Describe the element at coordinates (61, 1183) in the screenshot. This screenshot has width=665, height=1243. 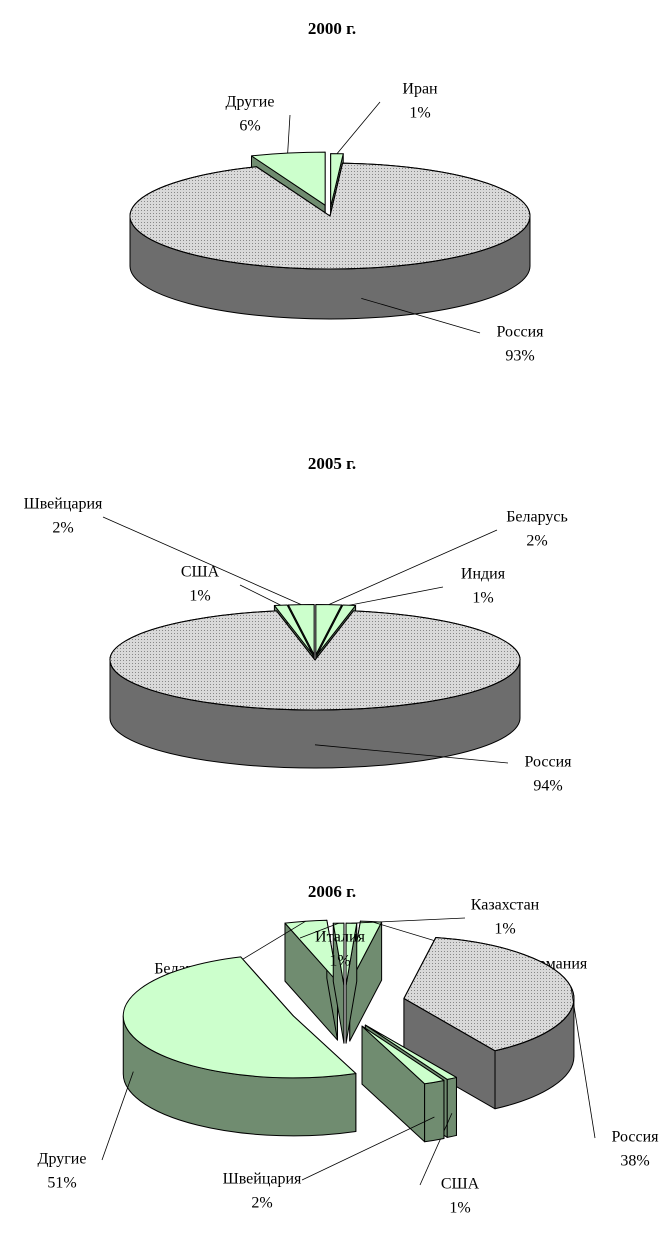
I see `slice-value-label: 51%` at that location.